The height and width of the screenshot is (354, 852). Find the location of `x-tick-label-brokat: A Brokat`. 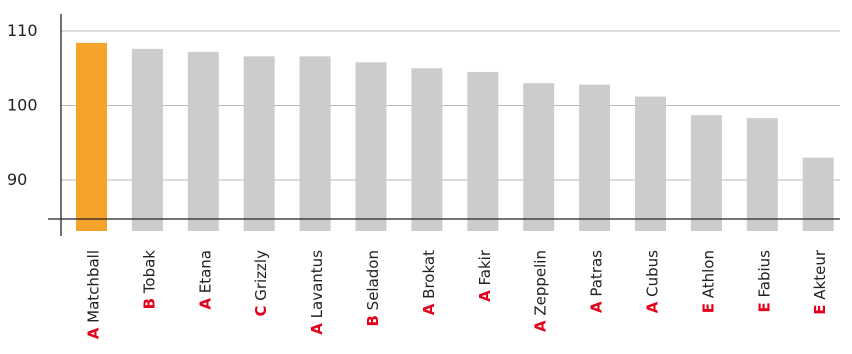

x-tick-label-brokat: A Brokat is located at coordinates (429, 282).